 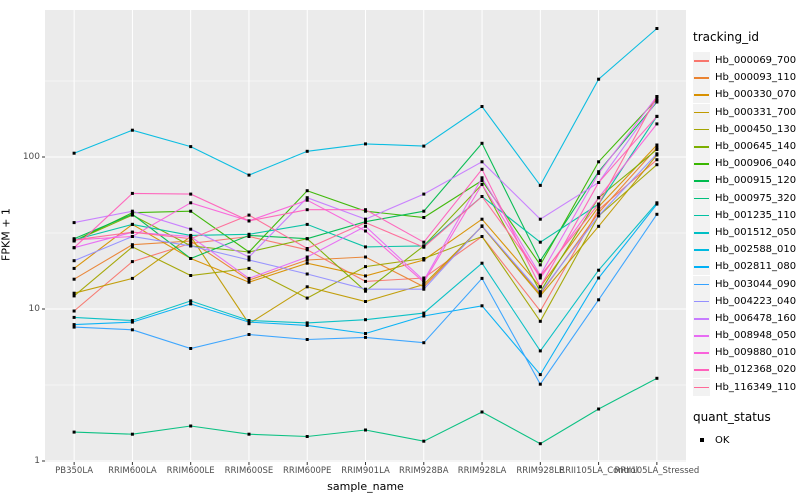 What do you see at coordinates (307, 471) in the screenshot?
I see `x-tick-label: RRIM600PE` at bounding box center [307, 471].